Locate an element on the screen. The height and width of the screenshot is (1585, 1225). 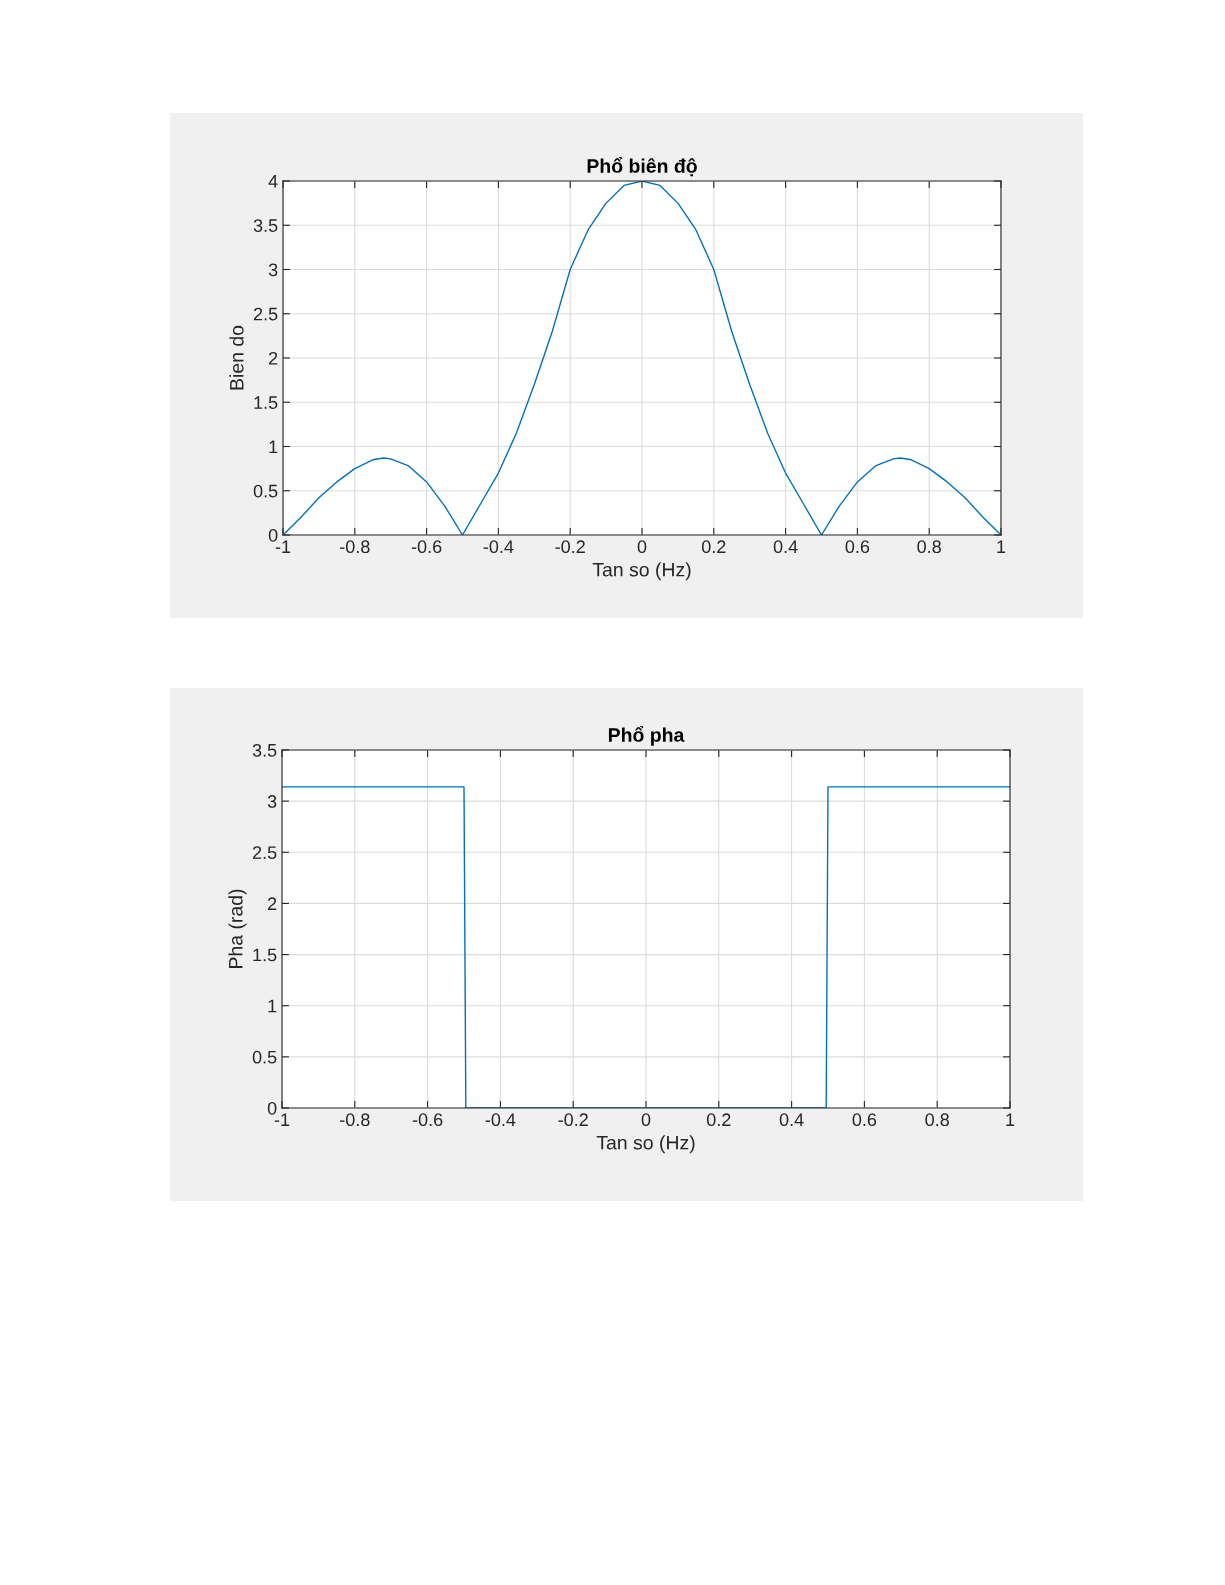
chart-title: Phổ biên độ is located at coordinates (642, 166).